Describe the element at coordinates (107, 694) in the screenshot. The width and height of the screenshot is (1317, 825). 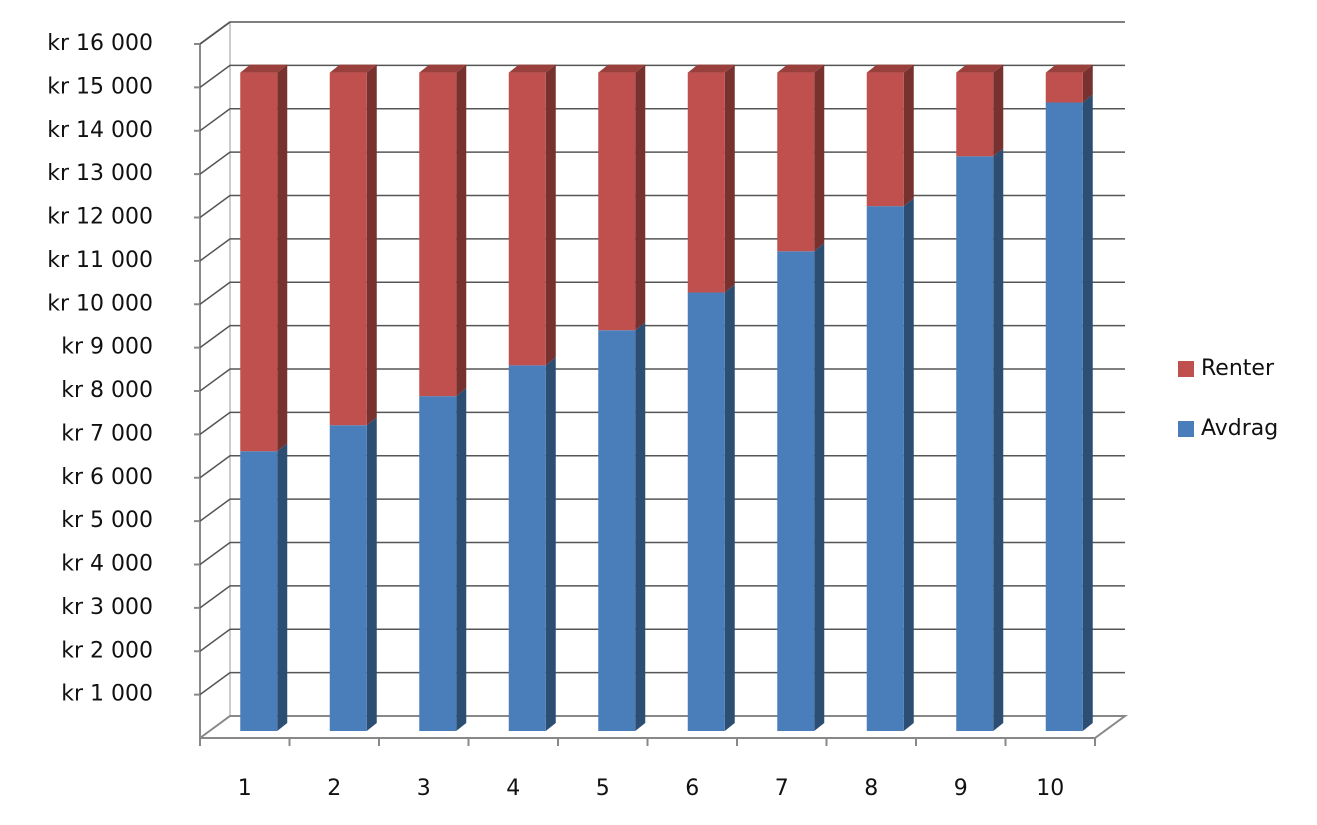
I see `y-tick-label: kr 1 000` at that location.